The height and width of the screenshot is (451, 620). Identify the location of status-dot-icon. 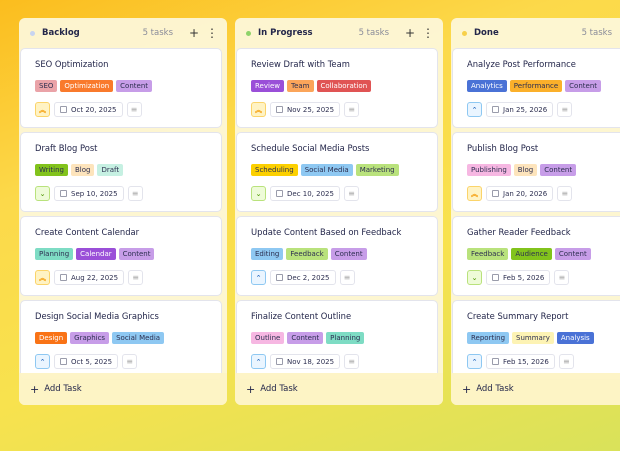
(464, 33).